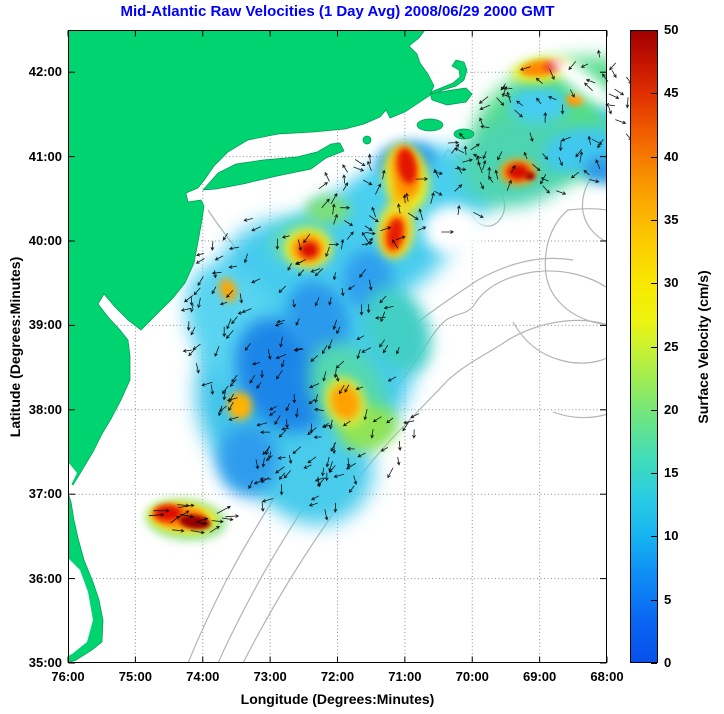 This screenshot has width=724, height=714. Describe the element at coordinates (671, 219) in the screenshot. I see `colorbar-tick-label: 35` at that location.